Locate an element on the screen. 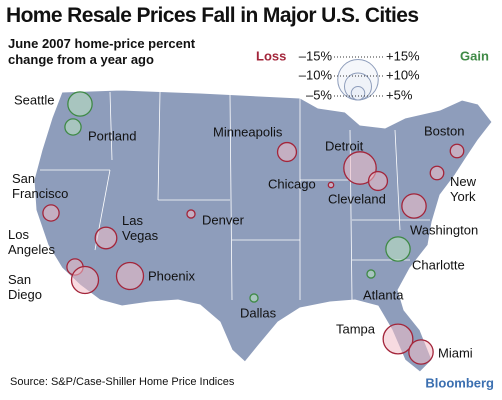 This screenshot has width=502, height=400. legend-loss: Loss is located at coordinates (271, 55).